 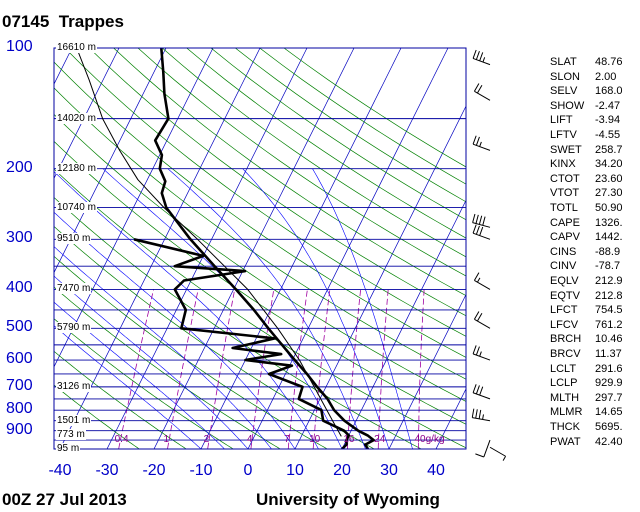 What do you see at coordinates (586, 223) in the screenshot?
I see `index-row: CAPE 1326.` at bounding box center [586, 223].